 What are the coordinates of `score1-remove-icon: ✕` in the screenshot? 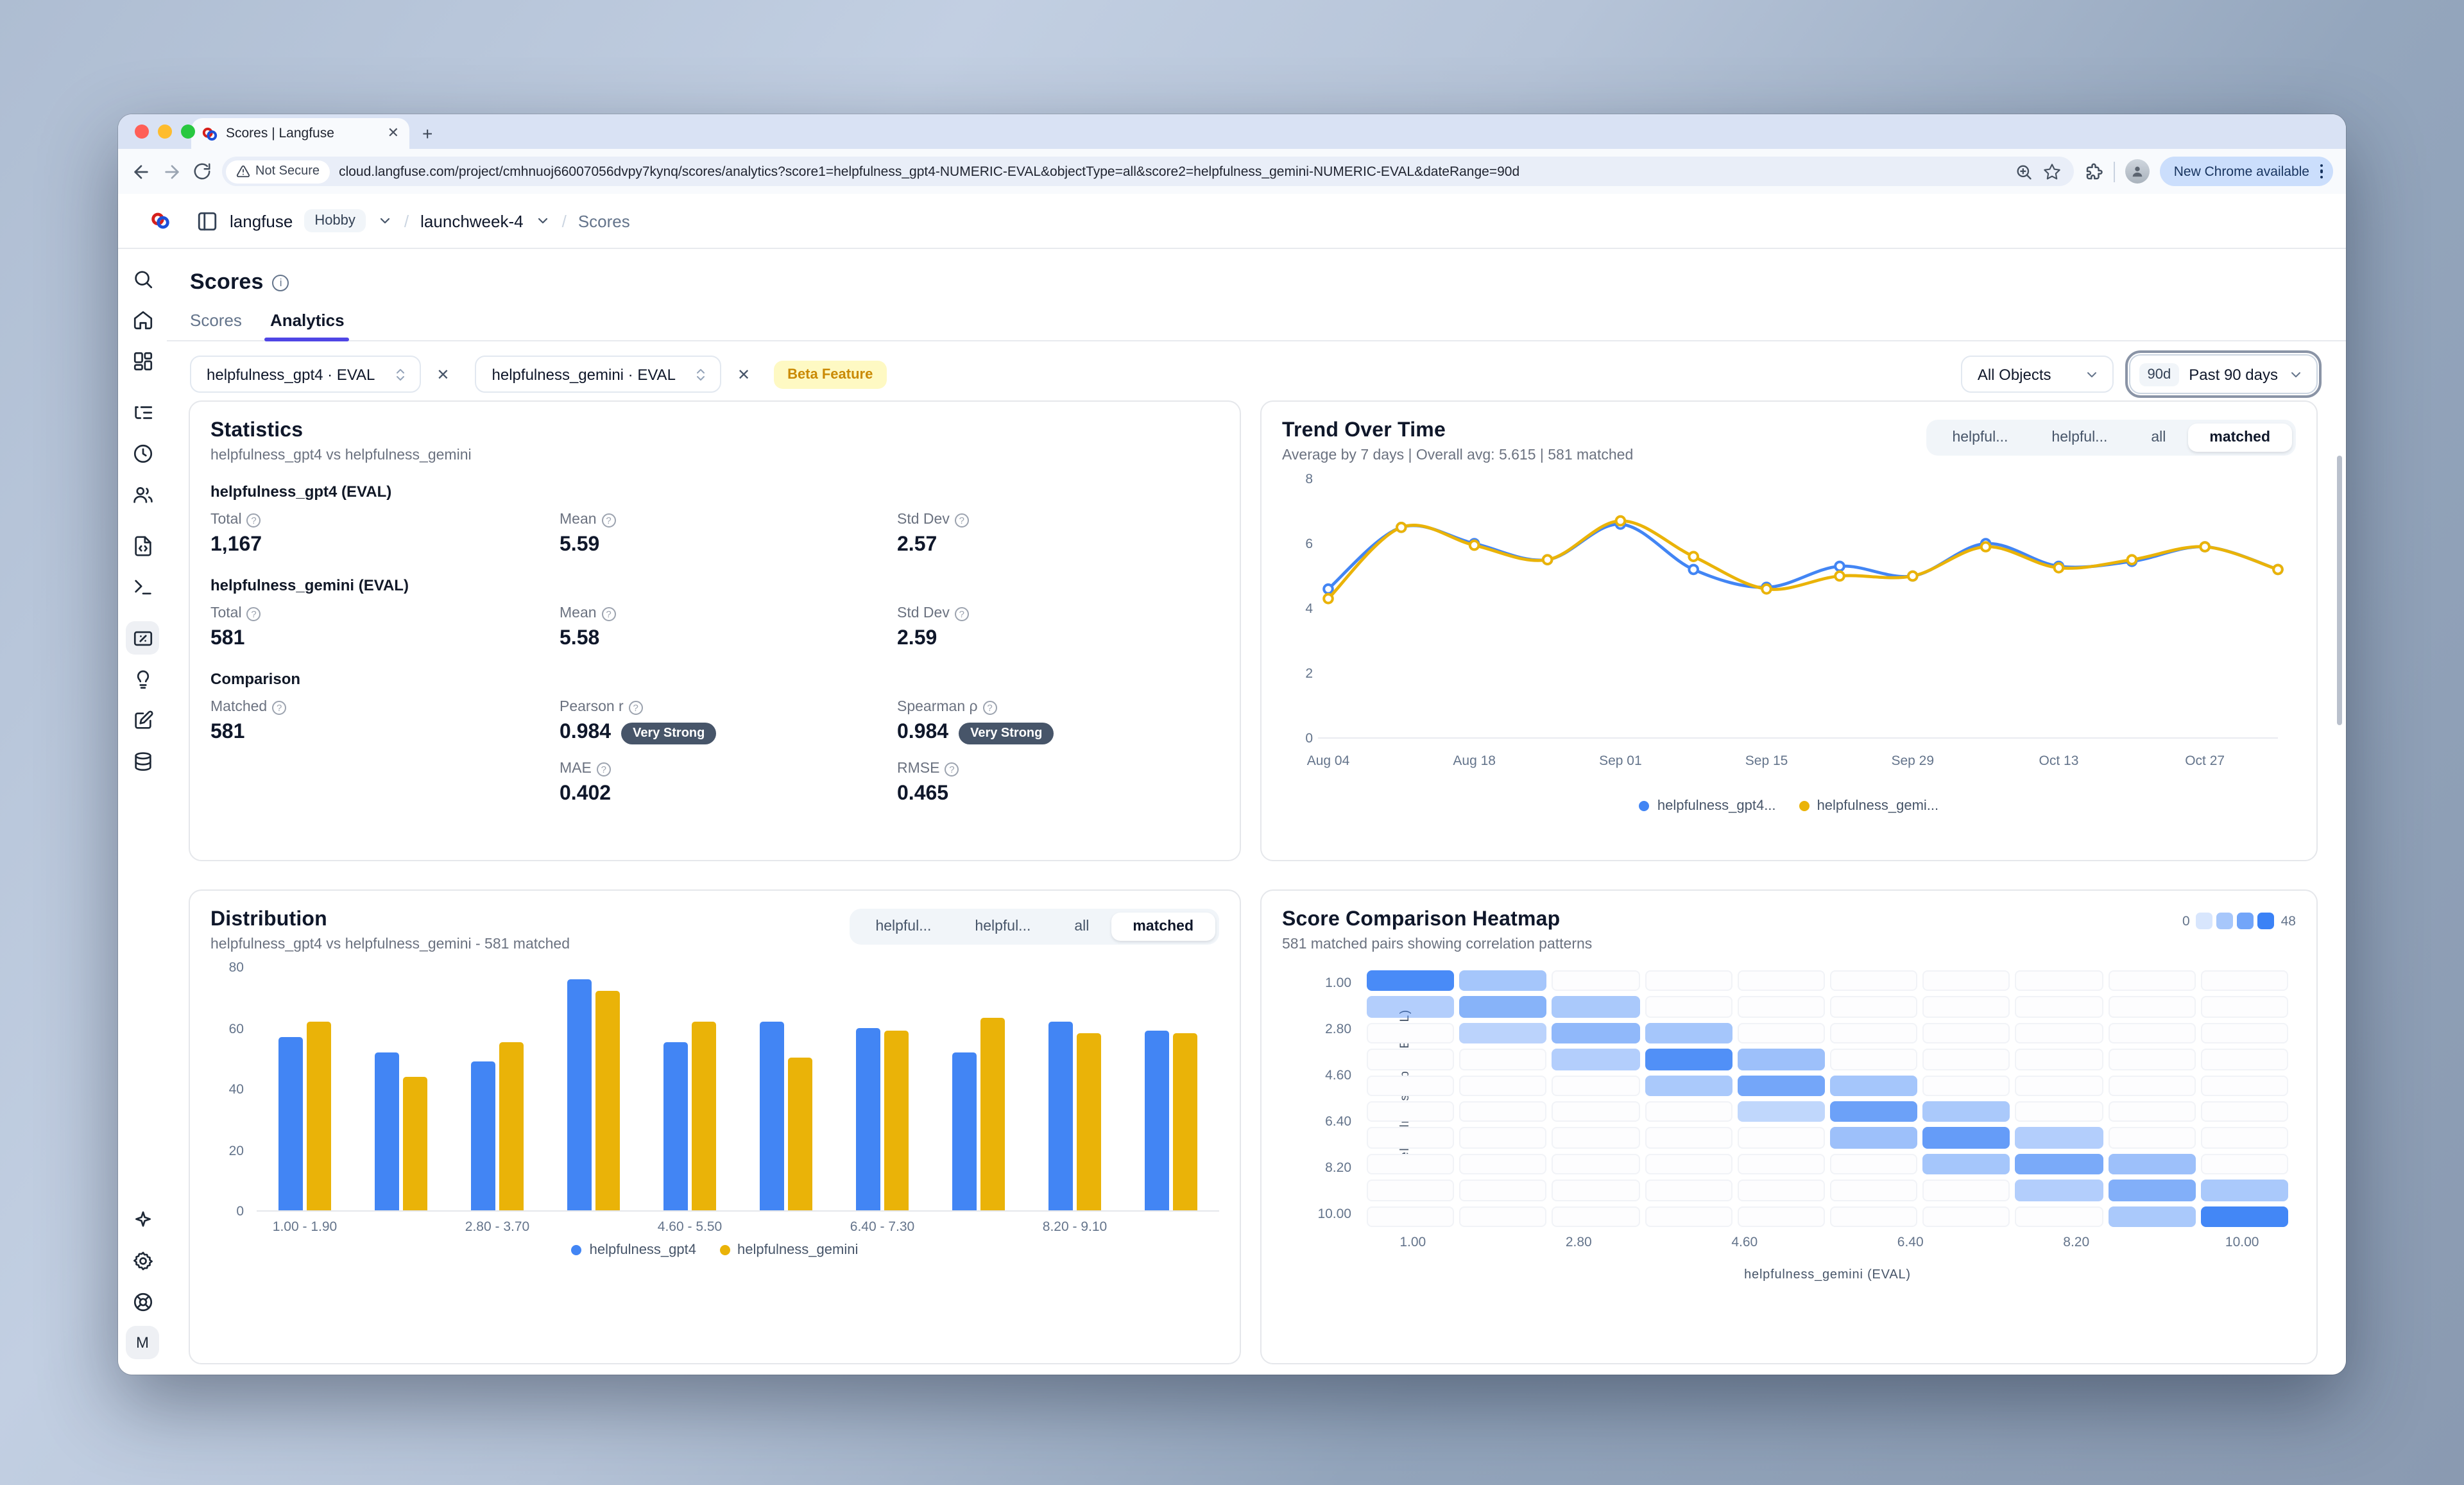 It's located at (443, 374).